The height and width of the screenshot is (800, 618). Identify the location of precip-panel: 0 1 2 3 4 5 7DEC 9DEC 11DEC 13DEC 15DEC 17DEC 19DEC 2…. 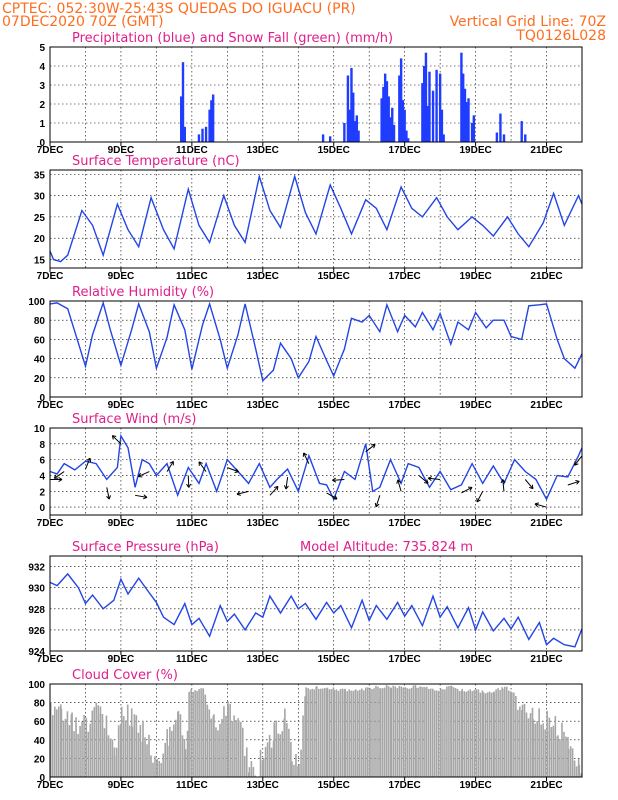
(310, 93).